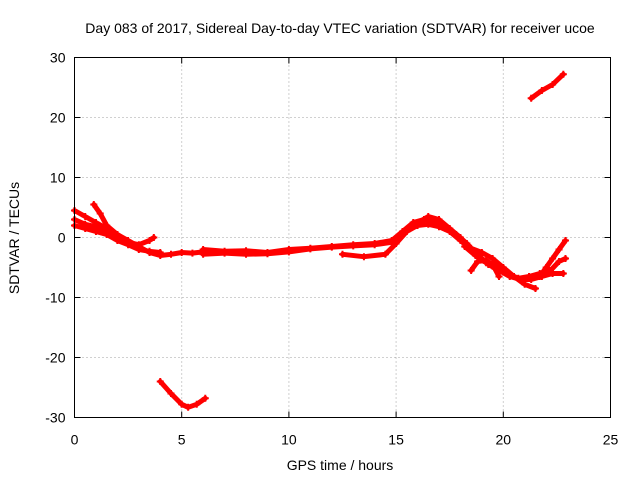 The width and height of the screenshot is (640, 480). What do you see at coordinates (58, 178) in the screenshot?
I see `y-tick-label: 10` at bounding box center [58, 178].